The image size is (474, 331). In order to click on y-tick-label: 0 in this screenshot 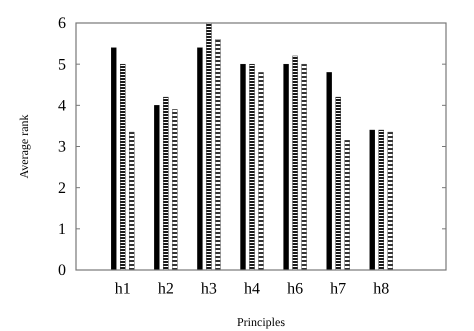, I will do `click(62, 271)`.